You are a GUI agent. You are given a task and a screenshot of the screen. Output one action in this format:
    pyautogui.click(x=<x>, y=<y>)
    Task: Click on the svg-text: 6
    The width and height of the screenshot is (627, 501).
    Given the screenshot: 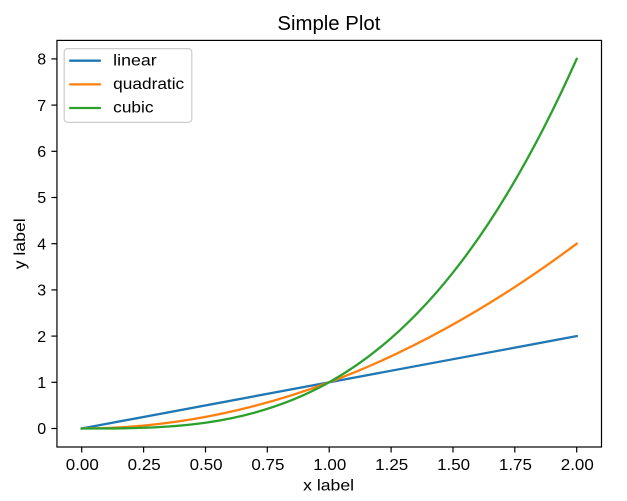 What is the action you would take?
    pyautogui.click(x=41, y=152)
    